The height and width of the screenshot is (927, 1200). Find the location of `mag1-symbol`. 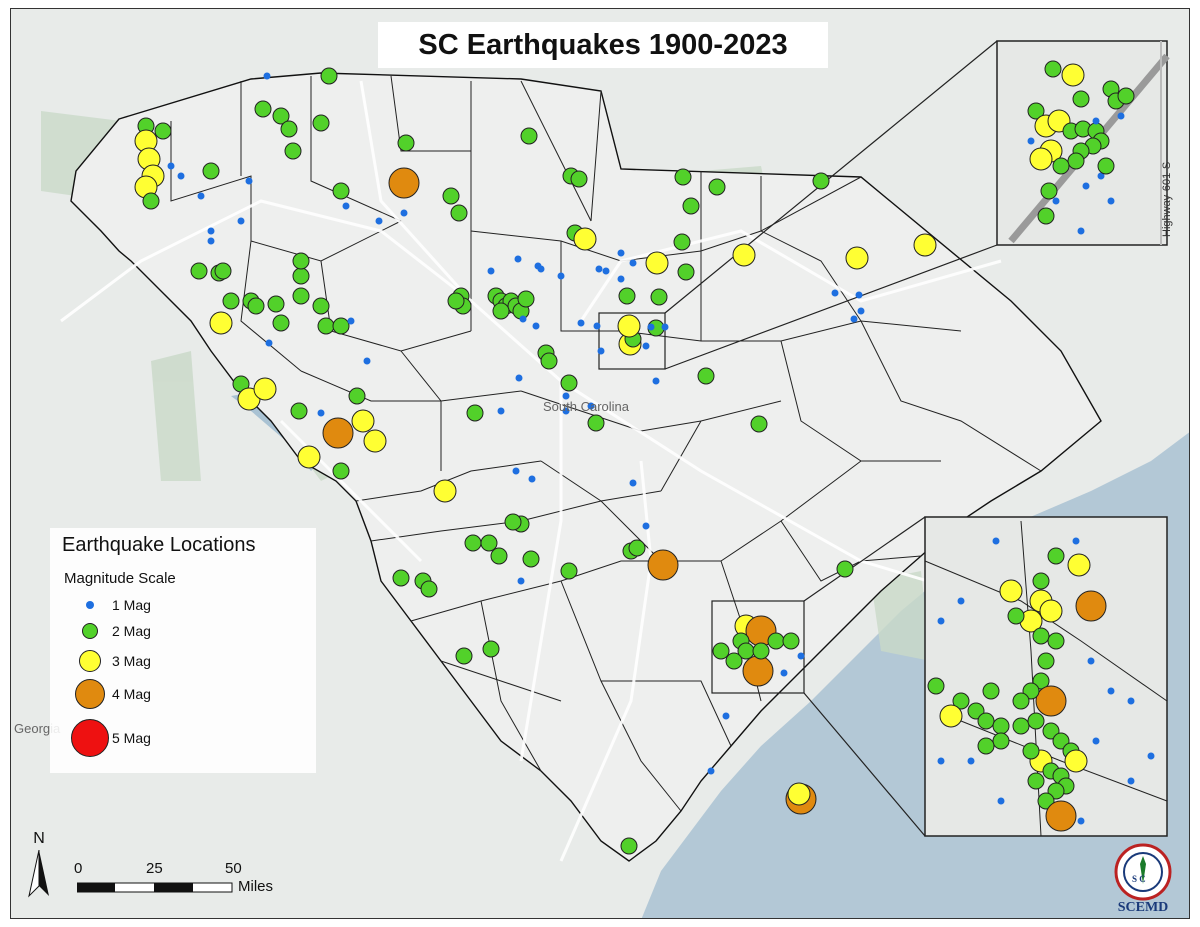

mag1-symbol is located at coordinates (90, 605).